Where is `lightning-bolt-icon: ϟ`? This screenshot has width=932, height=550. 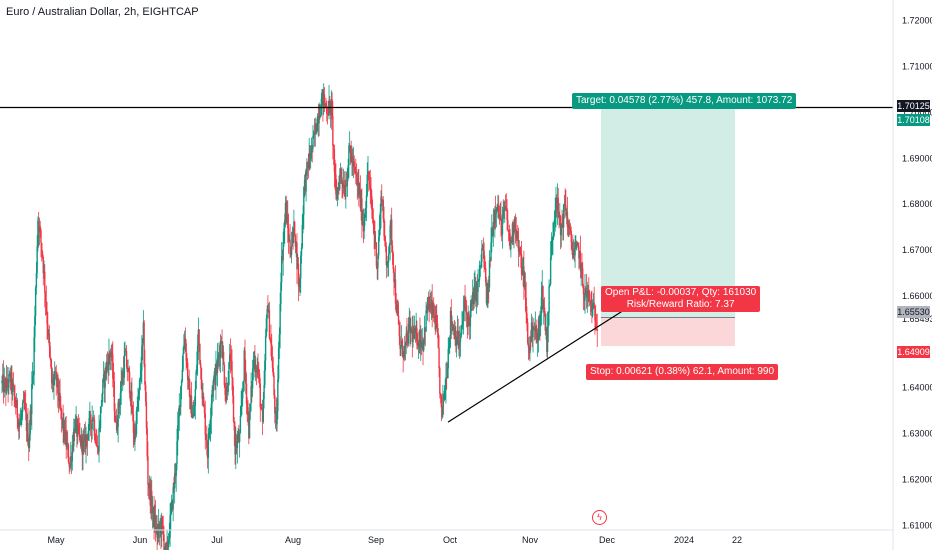 lightning-bolt-icon: ϟ is located at coordinates (599, 517).